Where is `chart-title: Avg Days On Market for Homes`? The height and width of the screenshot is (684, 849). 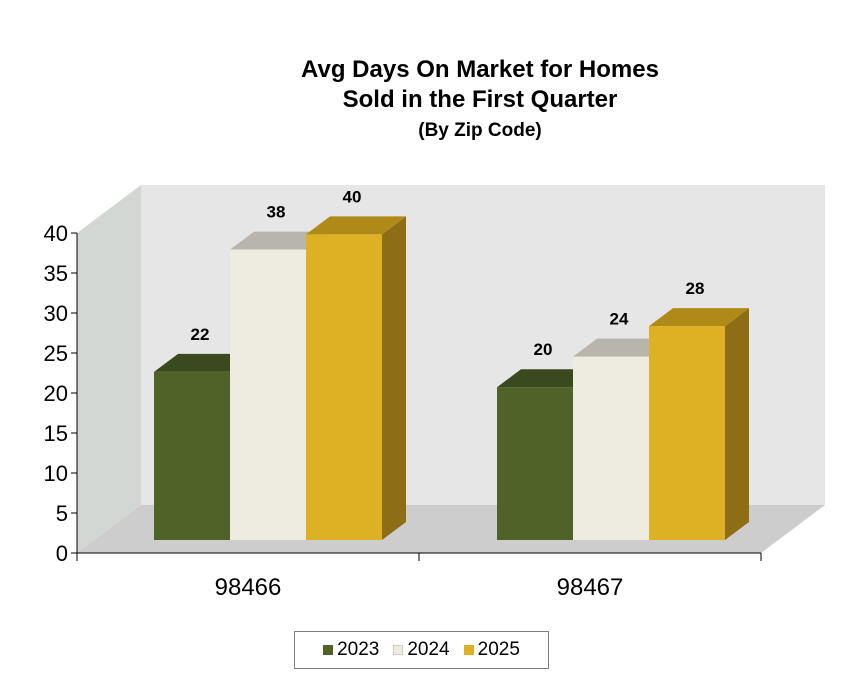 chart-title: Avg Days On Market for Homes is located at coordinates (480, 69).